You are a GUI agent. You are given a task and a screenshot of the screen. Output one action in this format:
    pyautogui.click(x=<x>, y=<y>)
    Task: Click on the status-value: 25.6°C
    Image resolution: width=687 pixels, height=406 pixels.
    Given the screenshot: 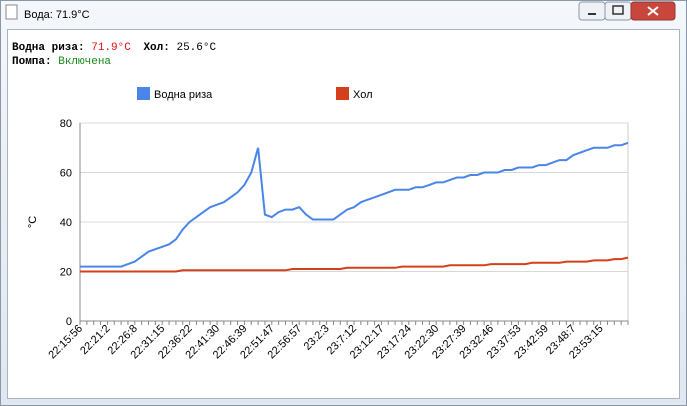 What is the action you would take?
    pyautogui.click(x=196, y=48)
    